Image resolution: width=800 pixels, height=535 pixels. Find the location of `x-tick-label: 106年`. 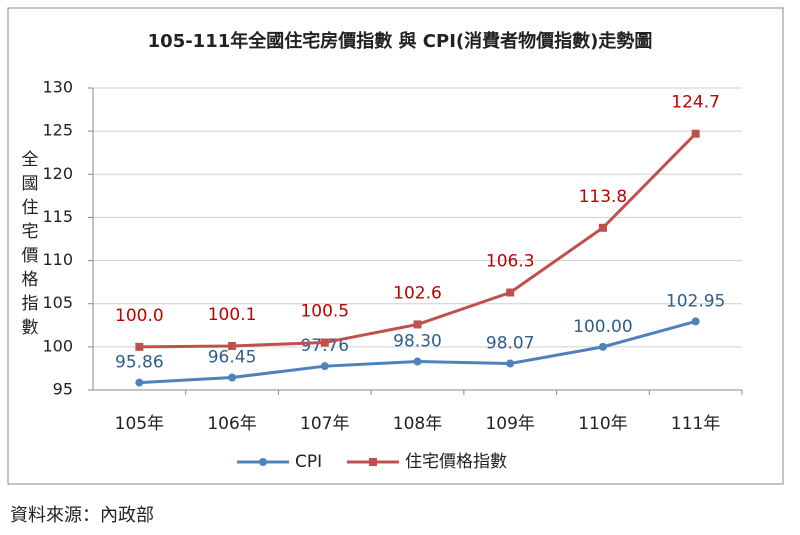

x-tick-label: 106年 is located at coordinates (231, 424).